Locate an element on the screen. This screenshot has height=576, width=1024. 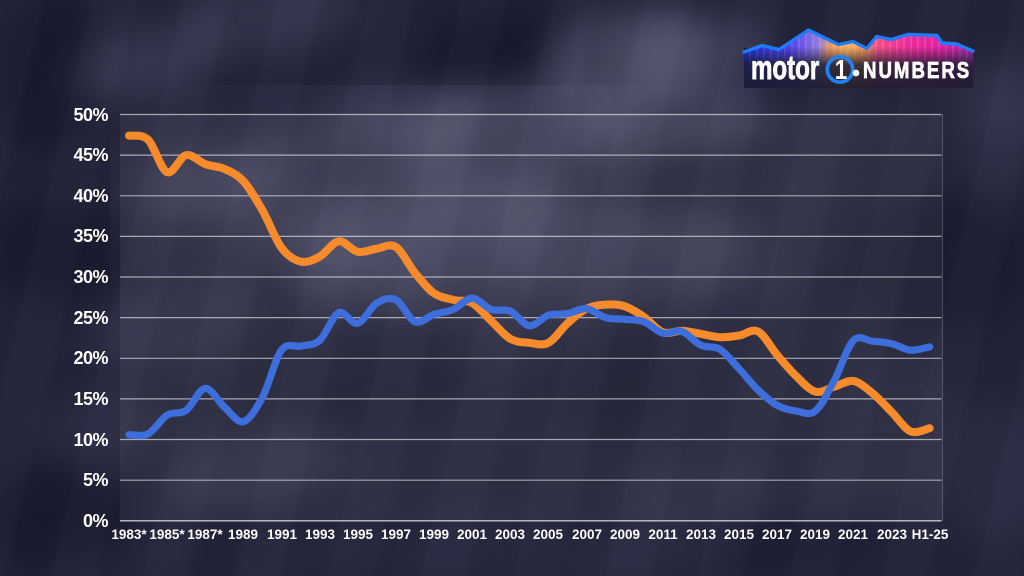
svg-text: NUMBERS is located at coordinates (917, 70).